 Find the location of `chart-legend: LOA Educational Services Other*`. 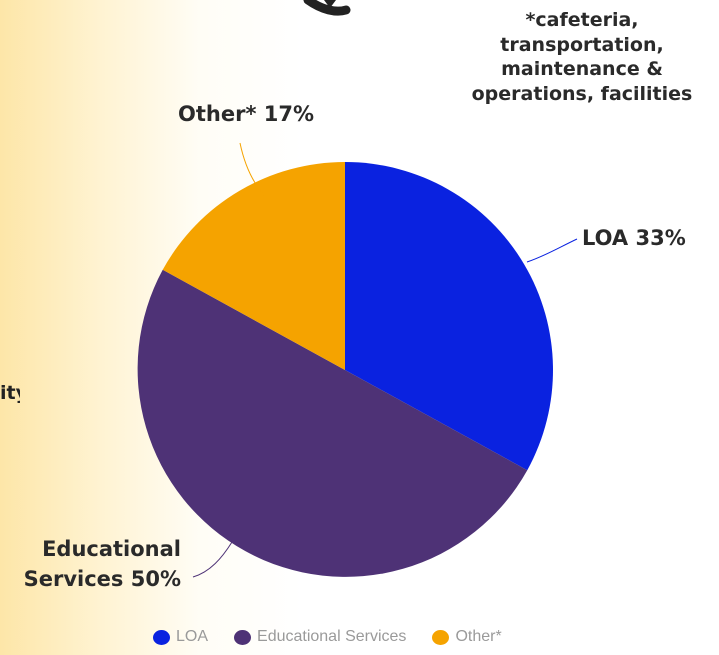

chart-legend: LOA Educational Services Other* is located at coordinates (327, 637).